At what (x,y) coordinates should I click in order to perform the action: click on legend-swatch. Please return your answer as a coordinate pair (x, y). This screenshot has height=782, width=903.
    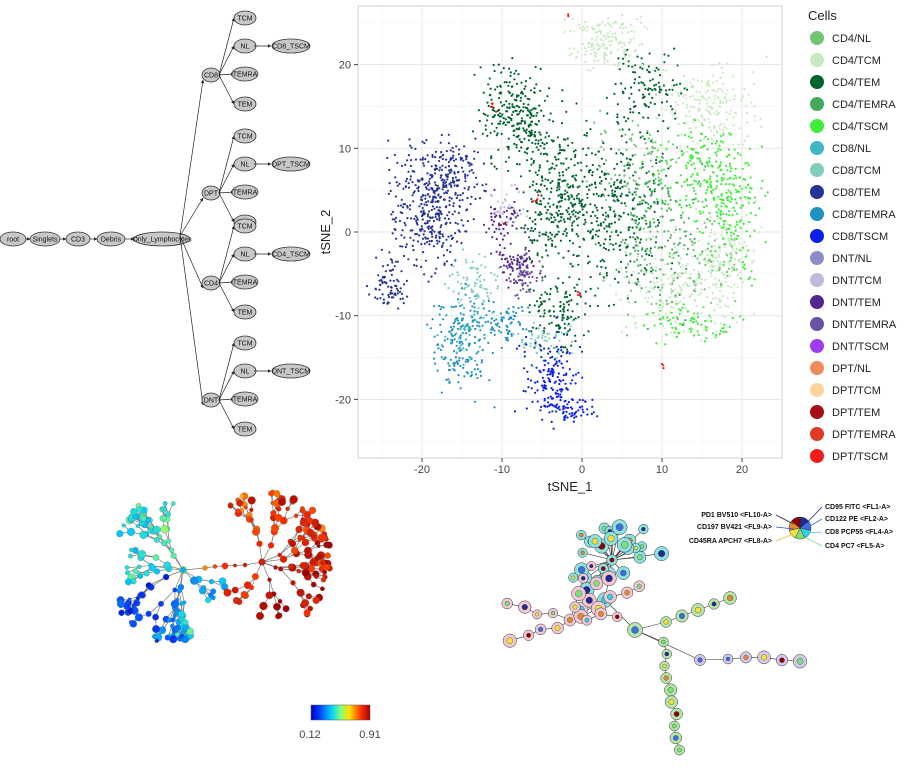
    Looking at the image, I should click on (817, 456).